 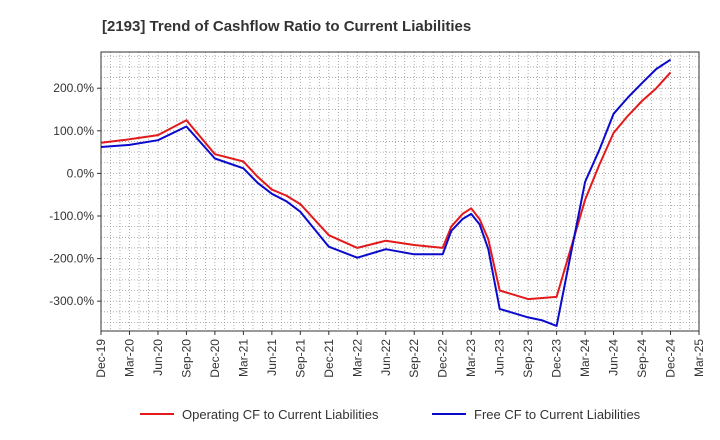 What do you see at coordinates (300, 358) in the screenshot?
I see `x-tick-label: Sep-21` at bounding box center [300, 358].